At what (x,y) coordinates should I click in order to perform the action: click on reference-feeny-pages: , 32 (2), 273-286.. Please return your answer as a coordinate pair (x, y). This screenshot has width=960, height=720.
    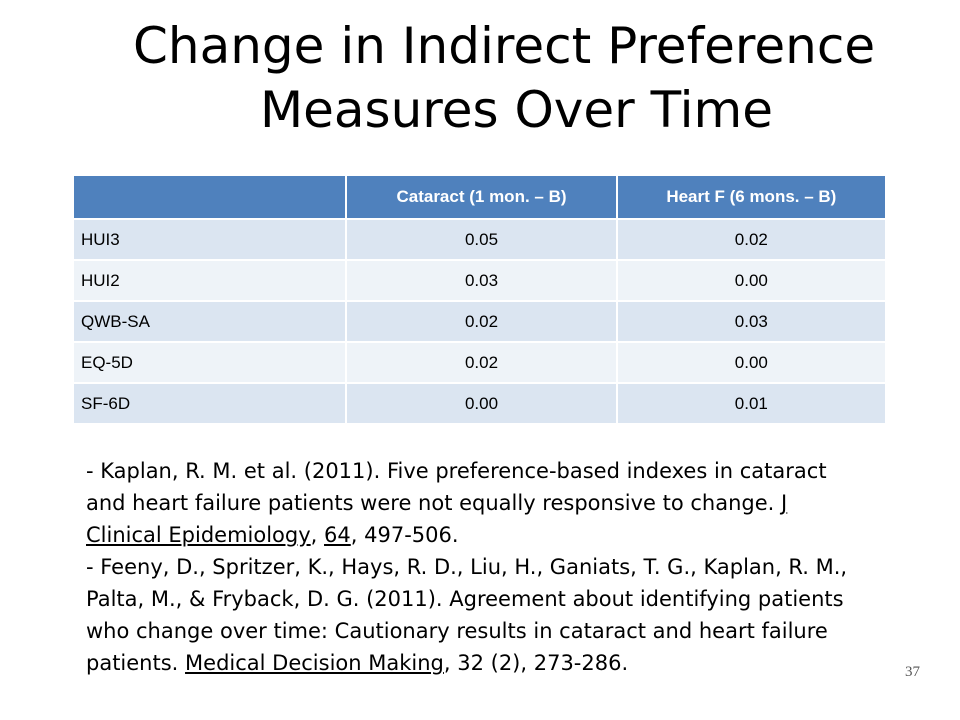
    Looking at the image, I should click on (536, 663).